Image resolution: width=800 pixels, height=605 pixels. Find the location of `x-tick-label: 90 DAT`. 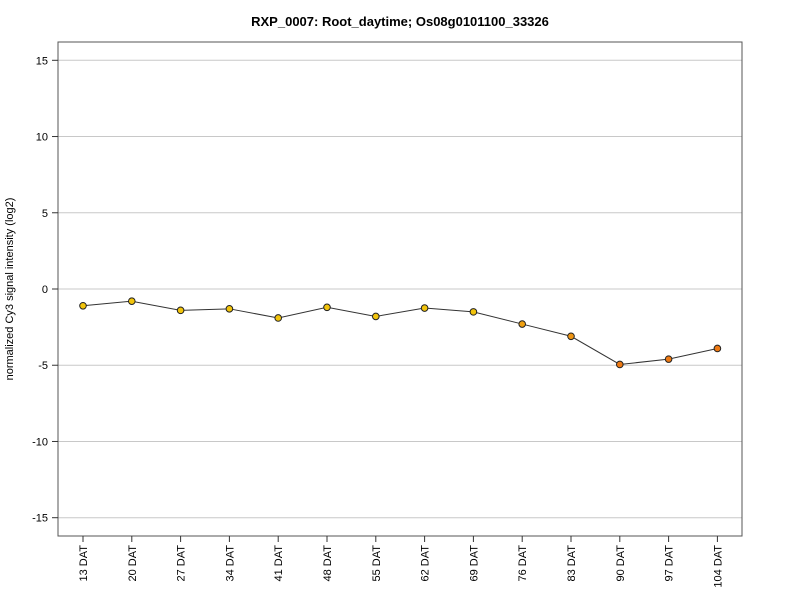

x-tick-label: 90 DAT is located at coordinates (621, 563).